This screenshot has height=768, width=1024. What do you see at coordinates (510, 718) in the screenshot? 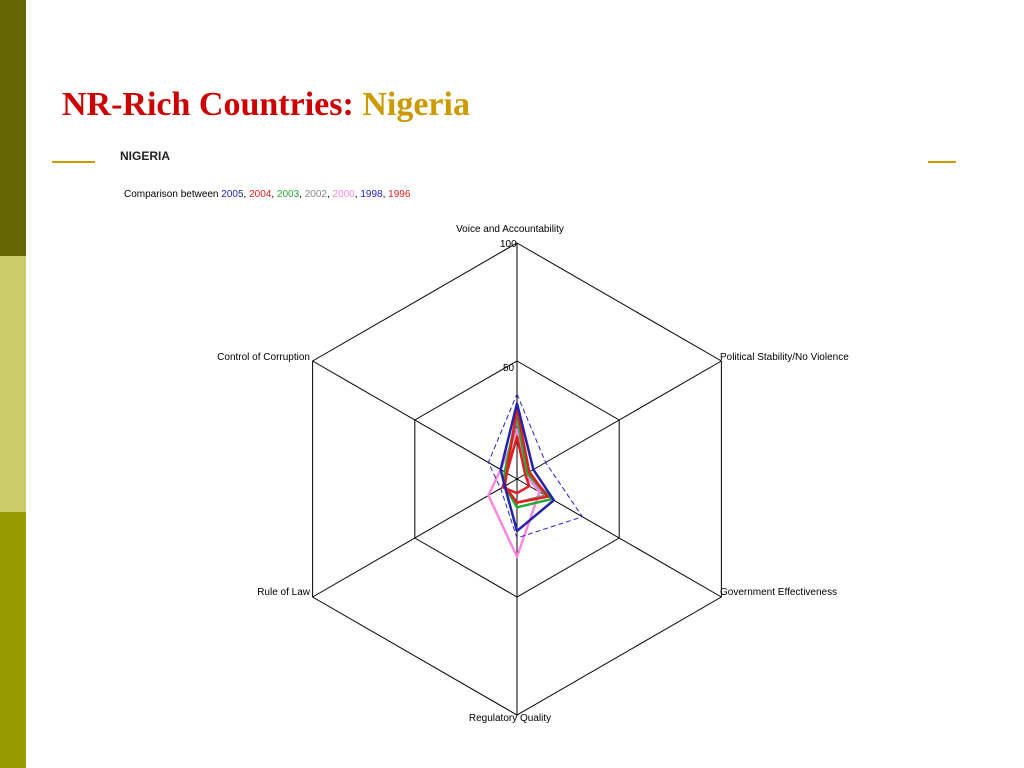
I see `axis-label: Regulatory Quality` at bounding box center [510, 718].